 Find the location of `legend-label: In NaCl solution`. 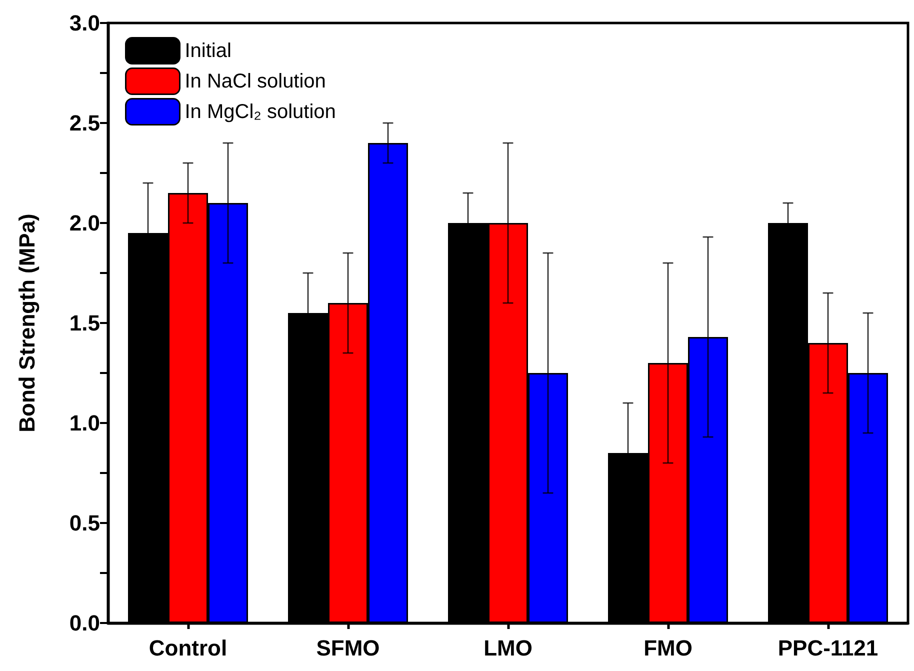

legend-label: In NaCl solution is located at coordinates (255, 81).